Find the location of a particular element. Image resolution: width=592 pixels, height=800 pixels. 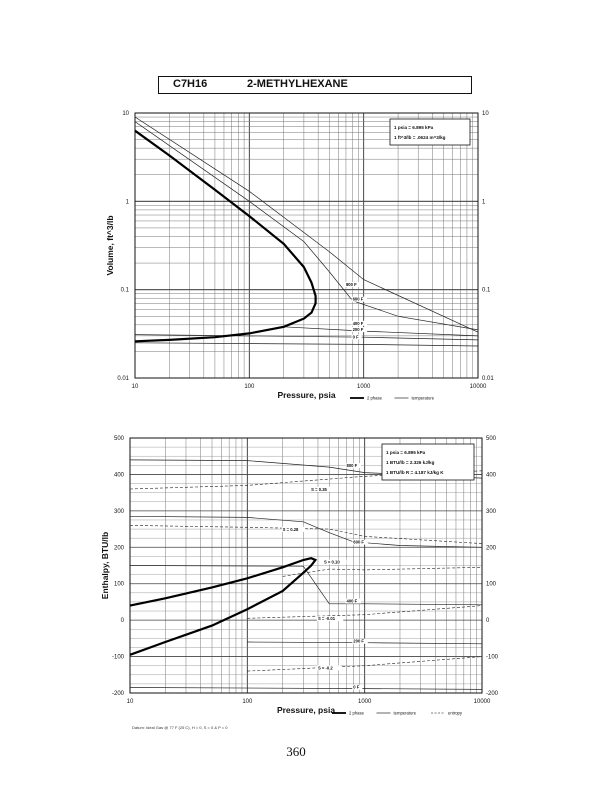

chart2-y-tick-label-left: -200 is located at coordinates (118, 694).